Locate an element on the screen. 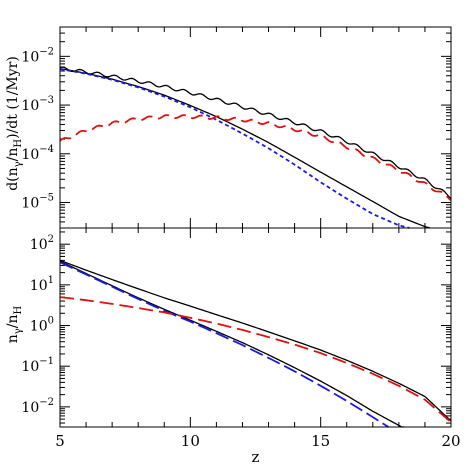 Image resolution: width=471 pixels, height=471 pixels. y-tick-label-exponent: −3 is located at coordinates (46, 100).